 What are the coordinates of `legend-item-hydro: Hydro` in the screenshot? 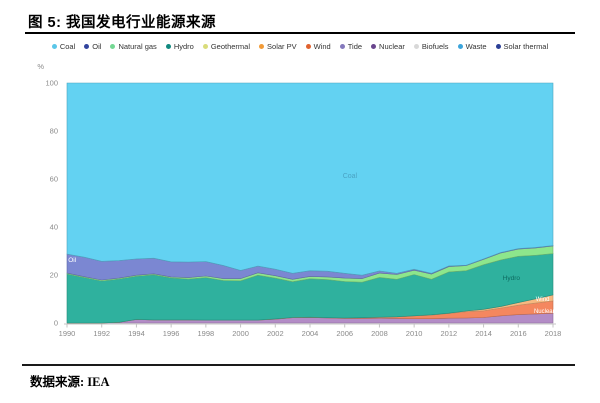 It's located at (179, 46).